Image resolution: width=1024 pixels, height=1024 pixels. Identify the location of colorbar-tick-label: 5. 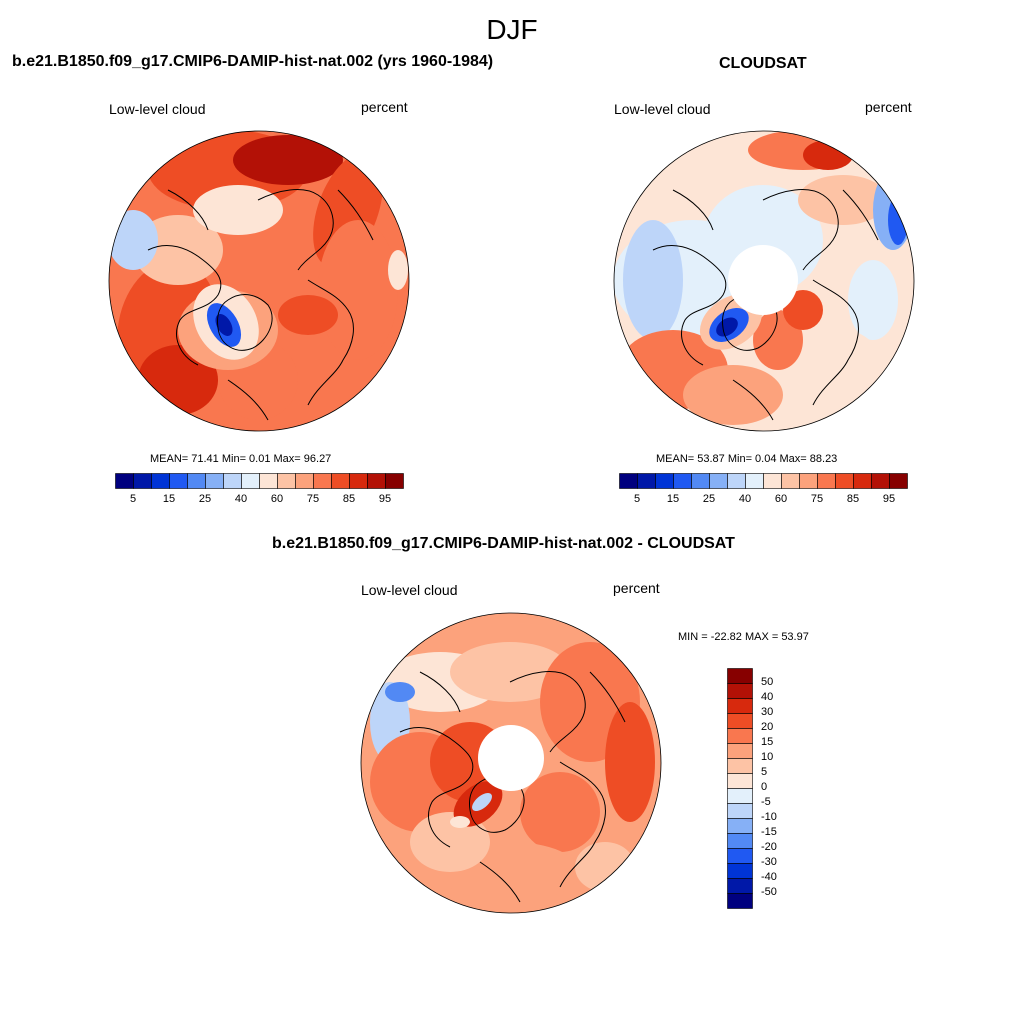
(764, 772).